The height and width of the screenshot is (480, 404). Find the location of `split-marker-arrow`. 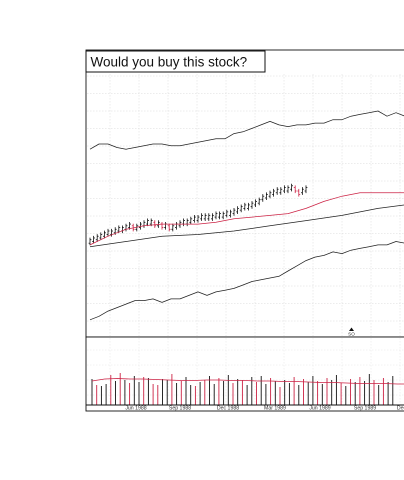

split-marker-arrow is located at coordinates (351, 329).